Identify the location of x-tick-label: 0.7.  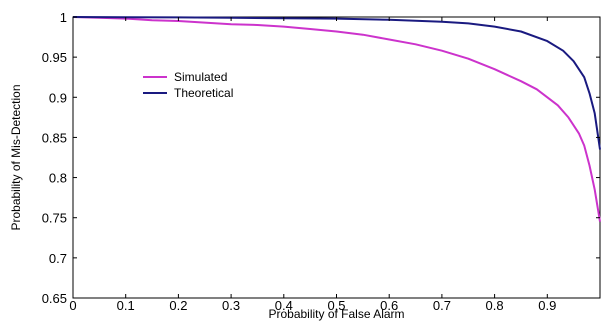
(442, 305).